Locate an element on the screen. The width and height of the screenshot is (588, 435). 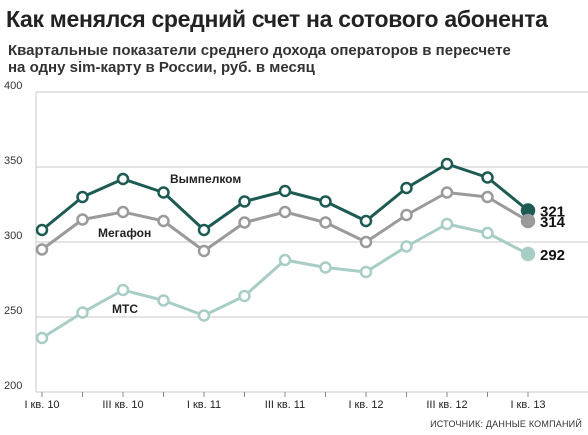
y-tick-label-400: 400 is located at coordinates (13, 86).